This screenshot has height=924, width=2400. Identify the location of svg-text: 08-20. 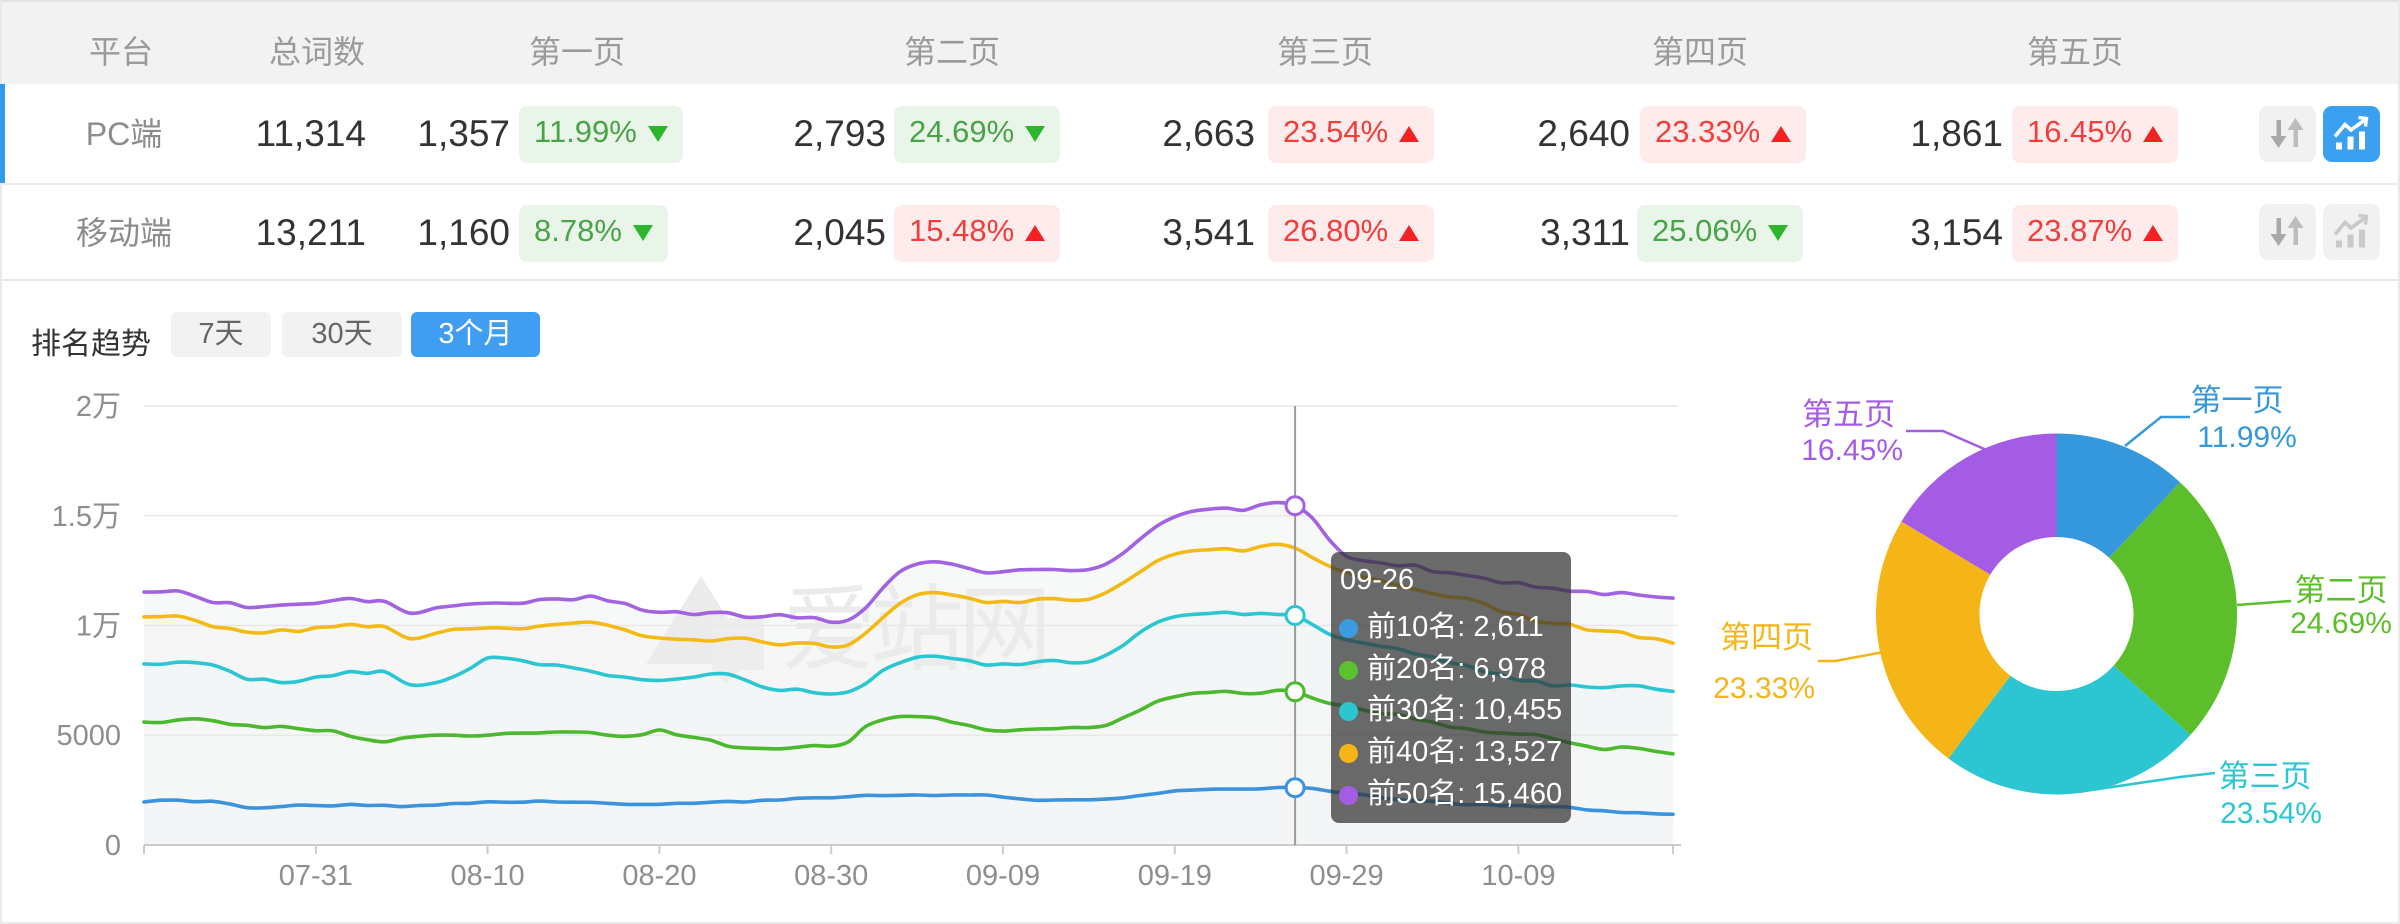
(659, 876).